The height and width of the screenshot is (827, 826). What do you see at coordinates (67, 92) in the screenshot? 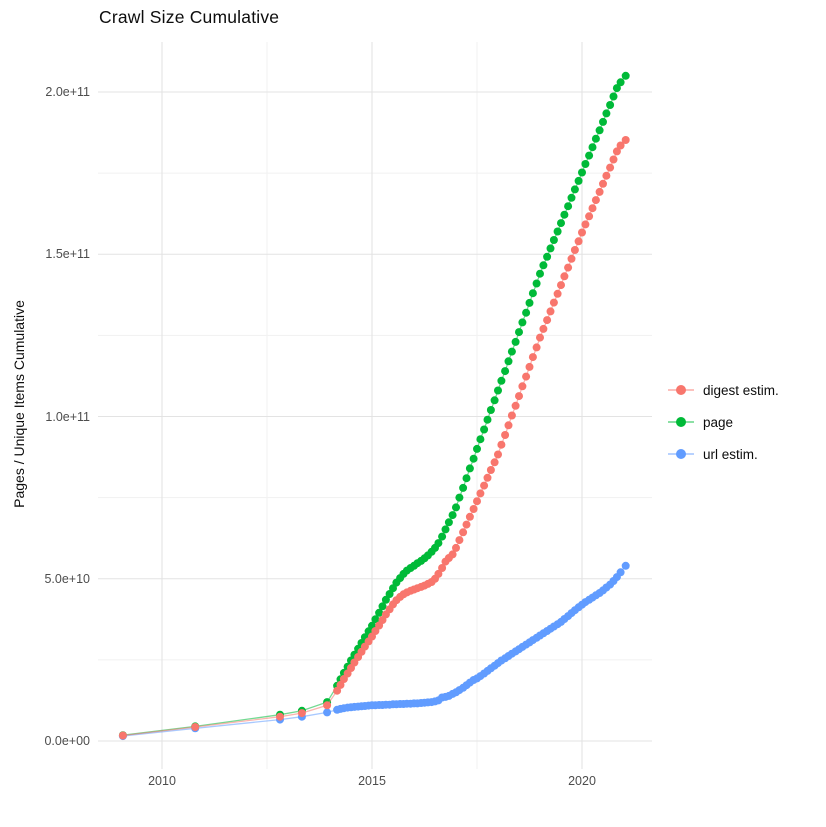
I see `y-tick-label: 2.0e+11` at bounding box center [67, 92].